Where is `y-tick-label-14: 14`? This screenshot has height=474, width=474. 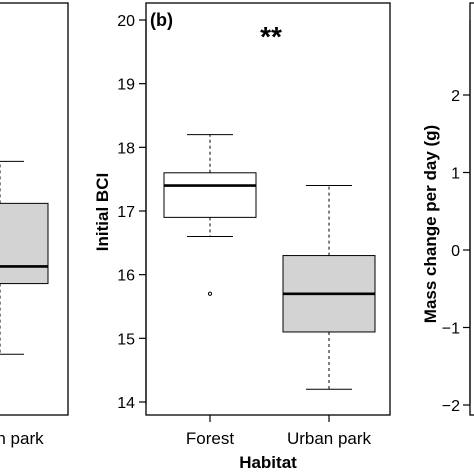
y-tick-label-14: 14 is located at coordinates (126, 403).